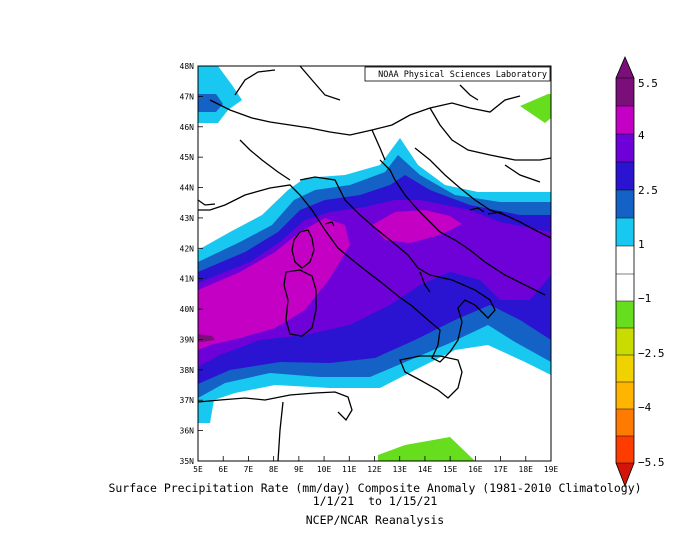 The width and height of the screenshot is (700, 542). I want to click on lat-label: 45N, so click(187, 157).